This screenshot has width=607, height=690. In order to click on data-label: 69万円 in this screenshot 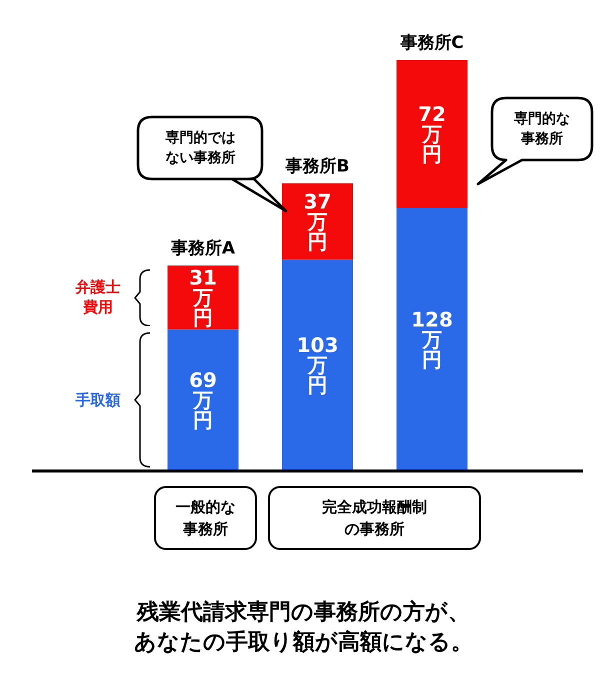, I will do `click(203, 400)`.